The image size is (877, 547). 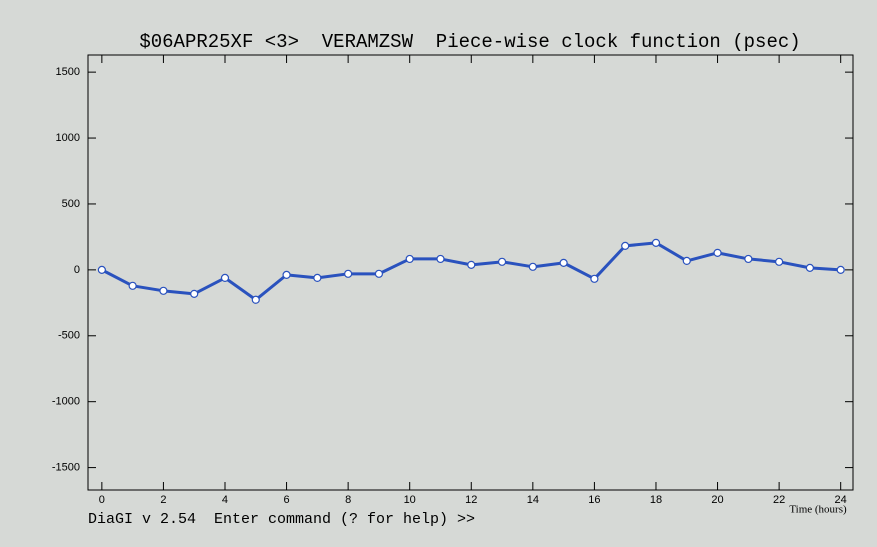 What do you see at coordinates (66, 402) in the screenshot?
I see `y-tick-label: -1000` at bounding box center [66, 402].